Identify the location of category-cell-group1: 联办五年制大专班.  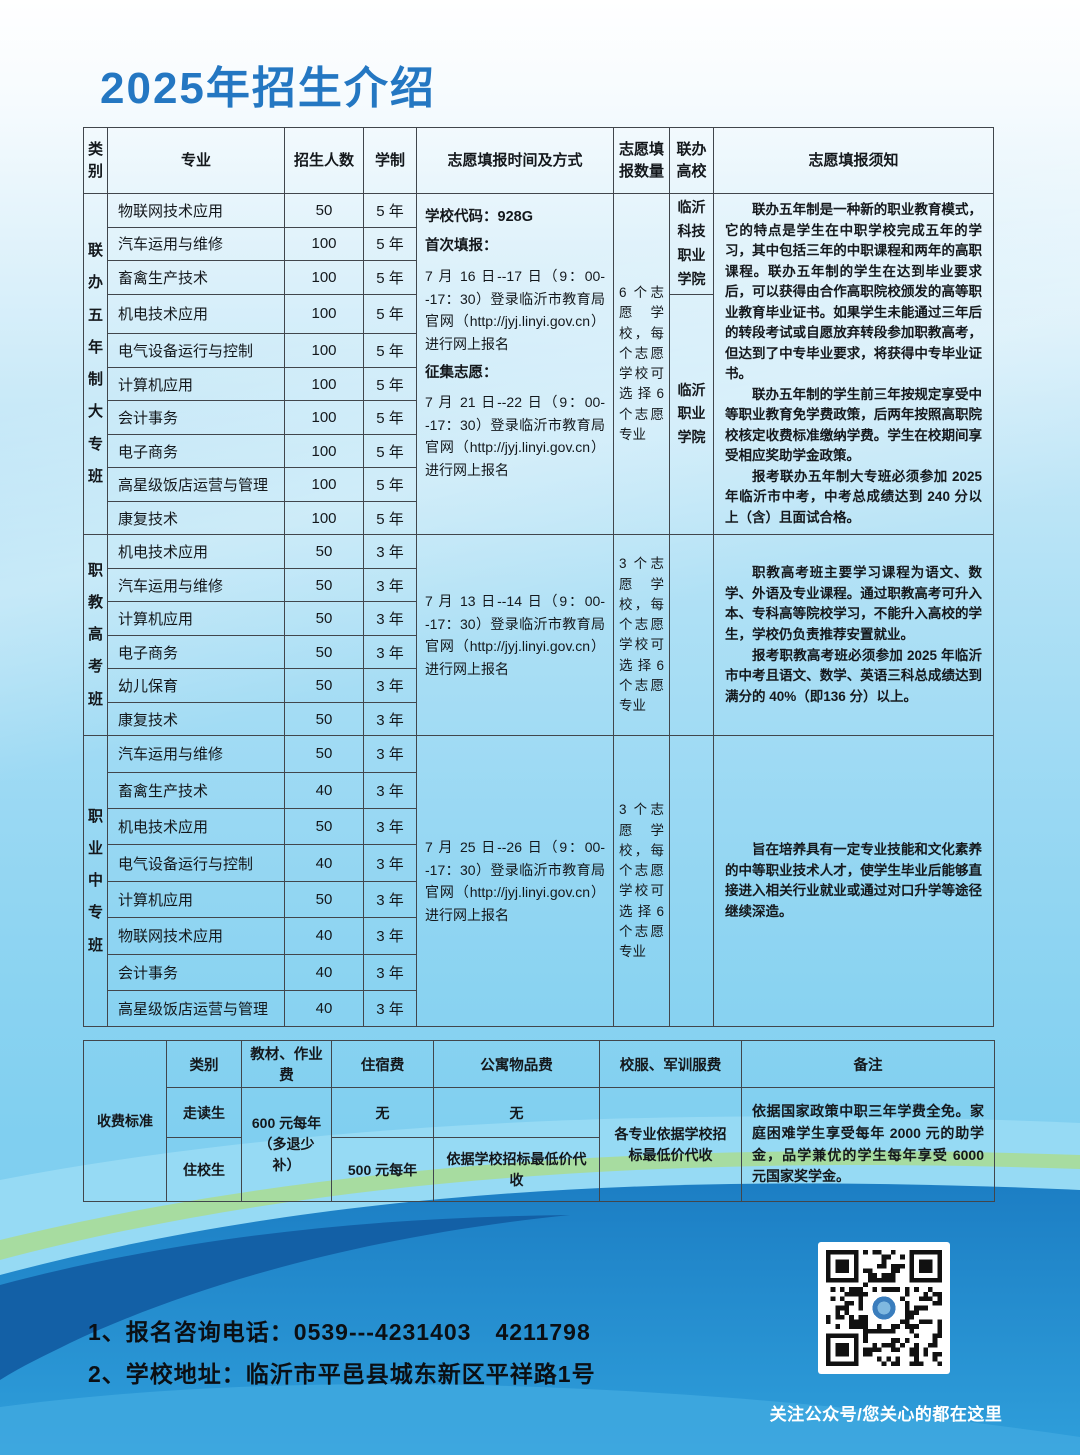
(95, 364).